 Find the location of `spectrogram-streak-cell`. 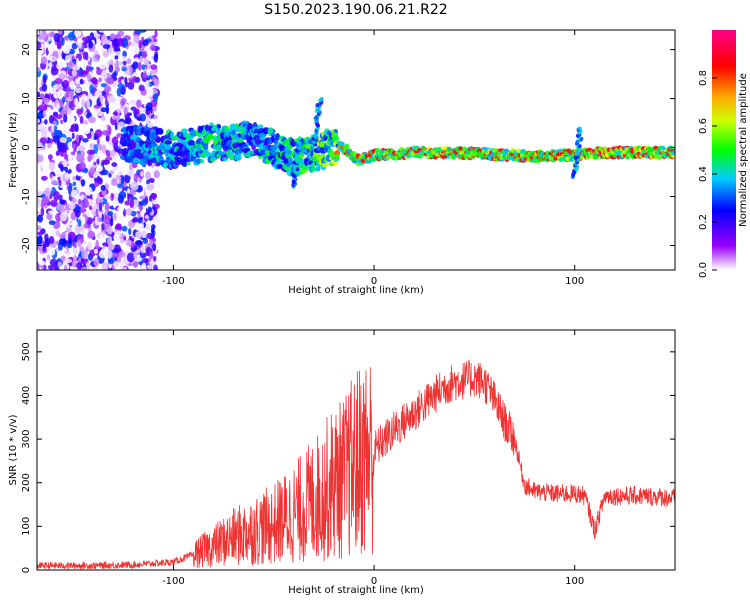

spectrogram-streak-cell is located at coordinates (321, 99).